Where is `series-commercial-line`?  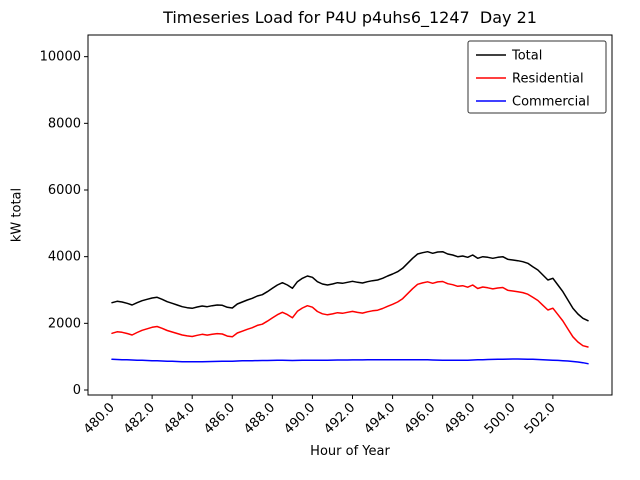 series-commercial-line is located at coordinates (350, 361).